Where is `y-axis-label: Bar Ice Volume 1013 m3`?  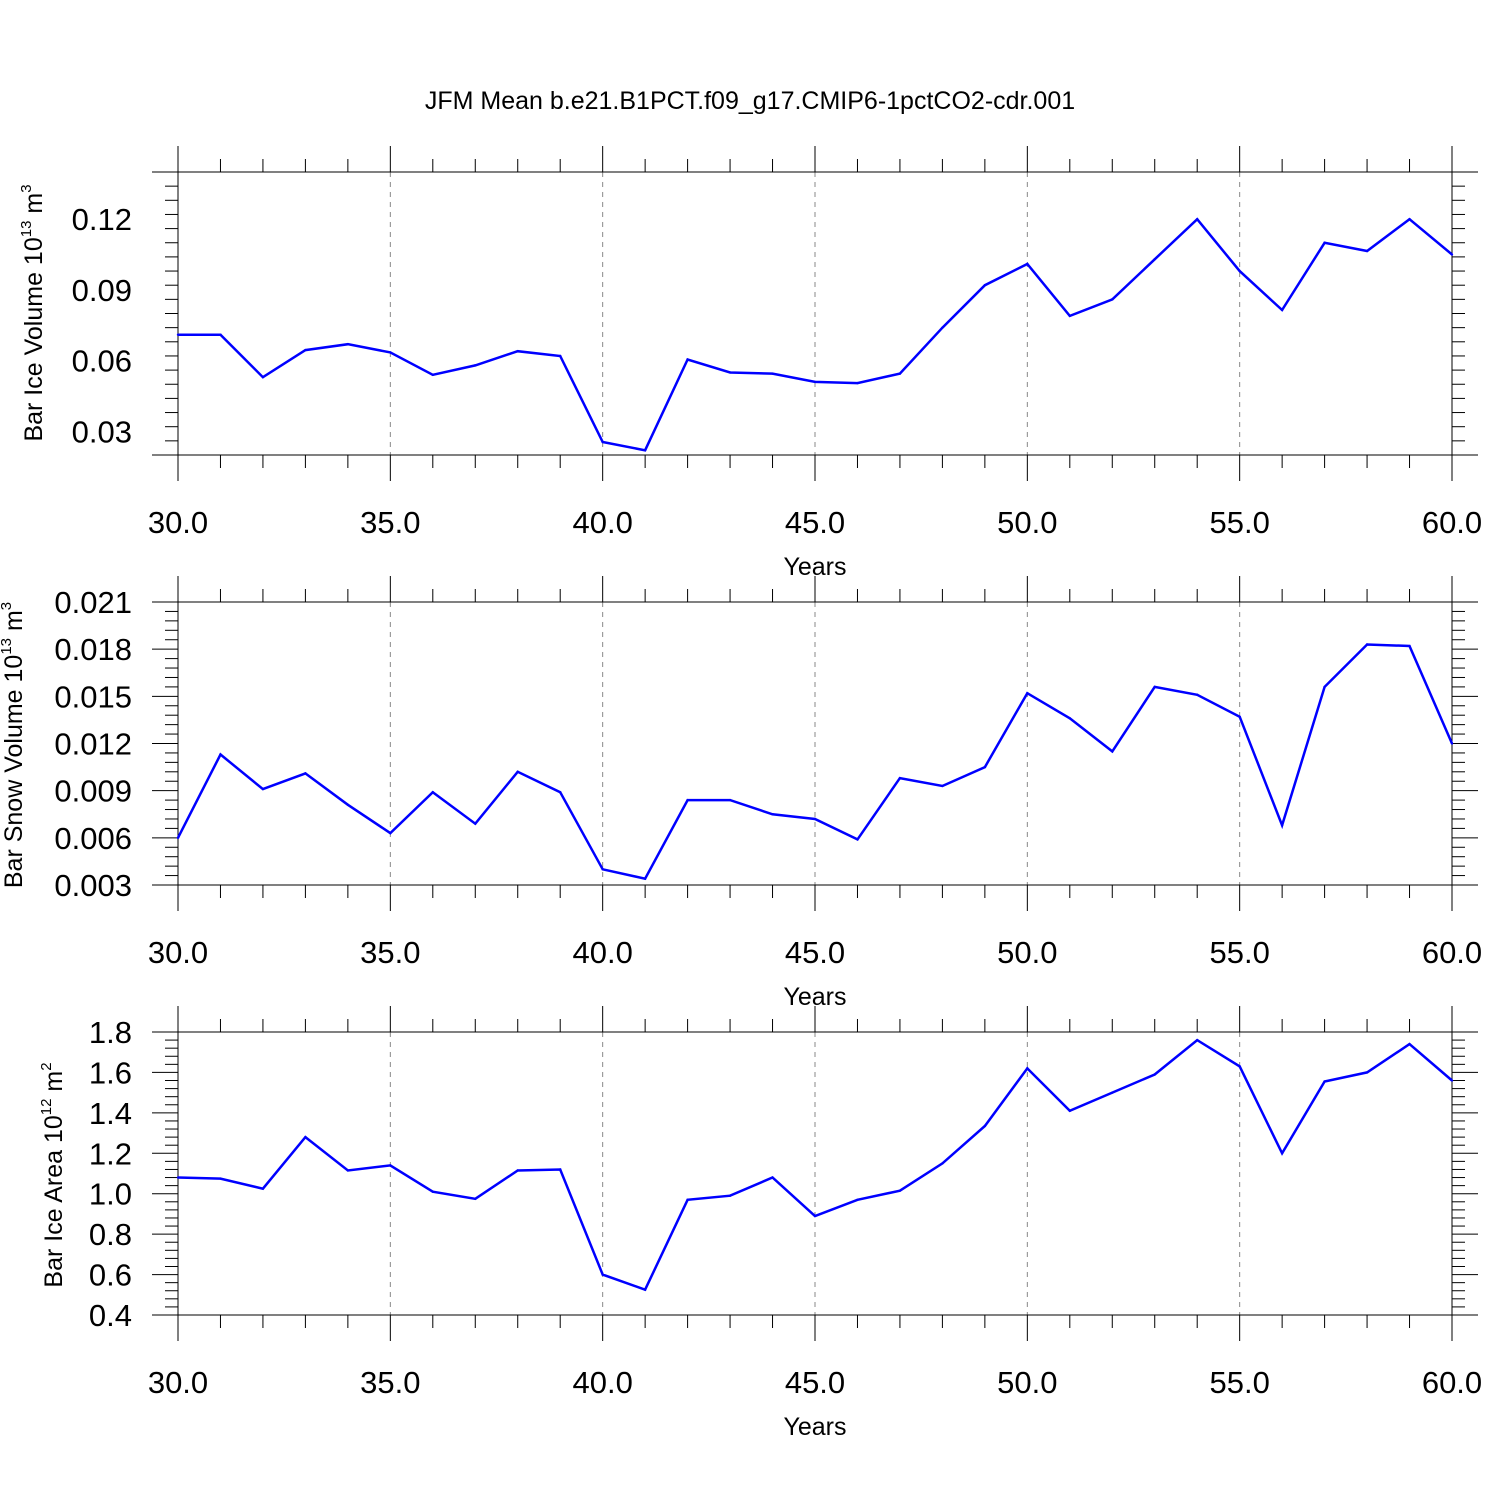 y-axis-label: Bar Ice Volume 1013 m3 is located at coordinates (33, 312).